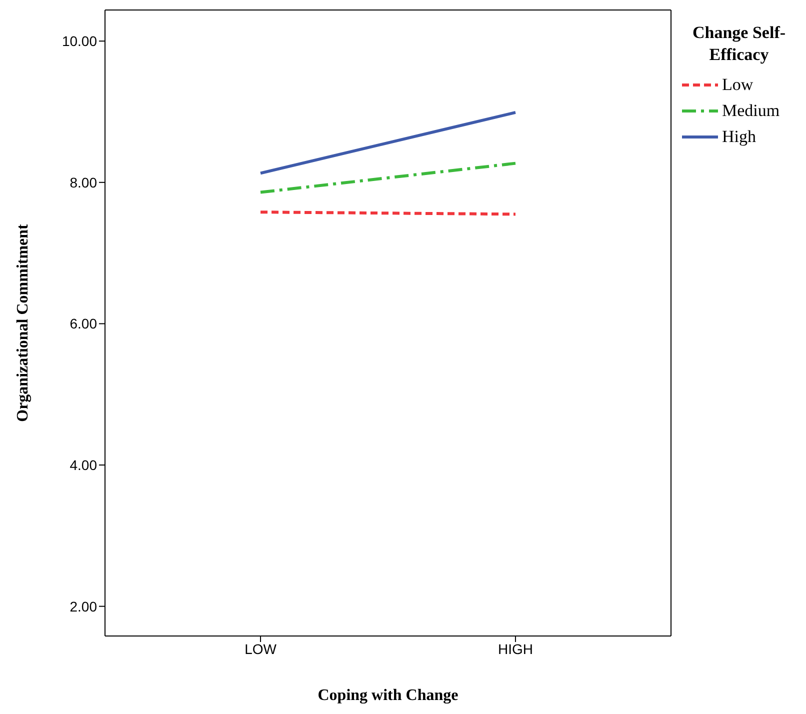 The height and width of the screenshot is (714, 806). Describe the element at coordinates (80, 41) in the screenshot. I see `y-tick-label: 10.00` at that location.